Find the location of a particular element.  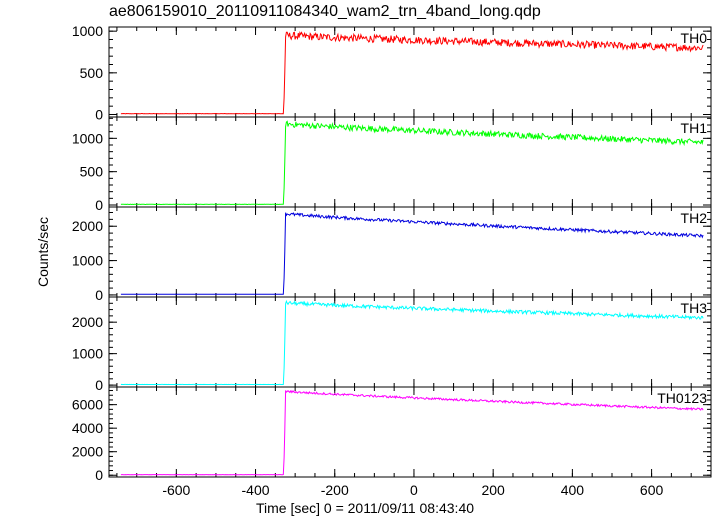

x-tick-label: -600 is located at coordinates (176, 490).